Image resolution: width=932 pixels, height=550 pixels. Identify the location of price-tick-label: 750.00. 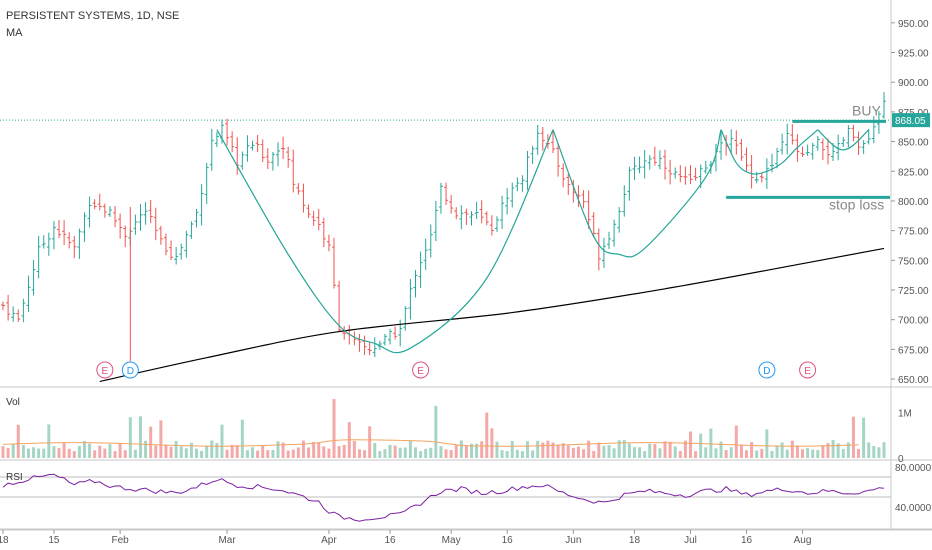
(913, 261).